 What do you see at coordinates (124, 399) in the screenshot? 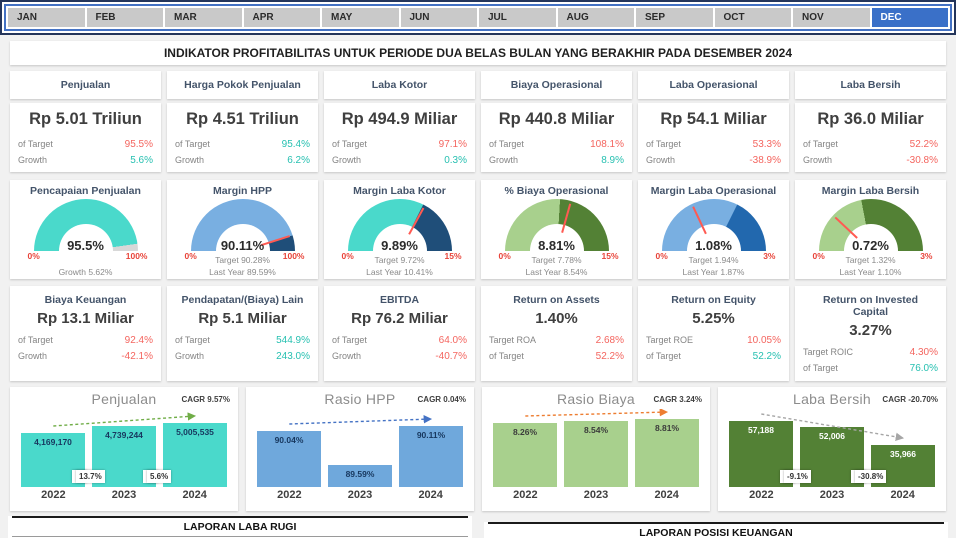
I see `chart-title: Penjualan` at bounding box center [124, 399].